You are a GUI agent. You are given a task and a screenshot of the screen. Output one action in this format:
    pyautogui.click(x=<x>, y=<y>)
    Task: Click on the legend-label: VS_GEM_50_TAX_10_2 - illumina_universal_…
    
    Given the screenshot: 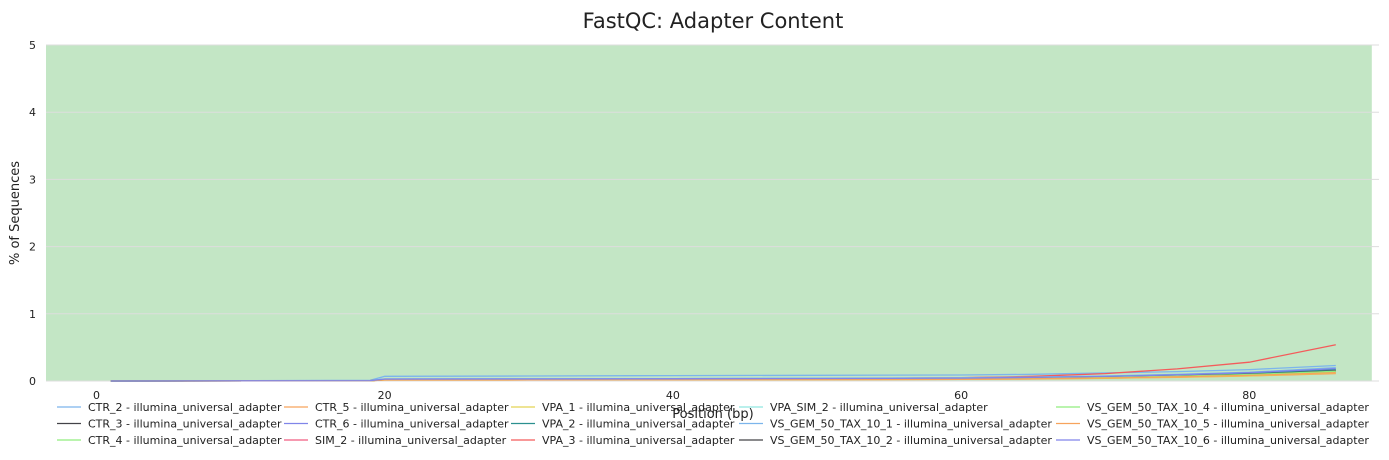 What is the action you would take?
    pyautogui.click(x=911, y=440)
    